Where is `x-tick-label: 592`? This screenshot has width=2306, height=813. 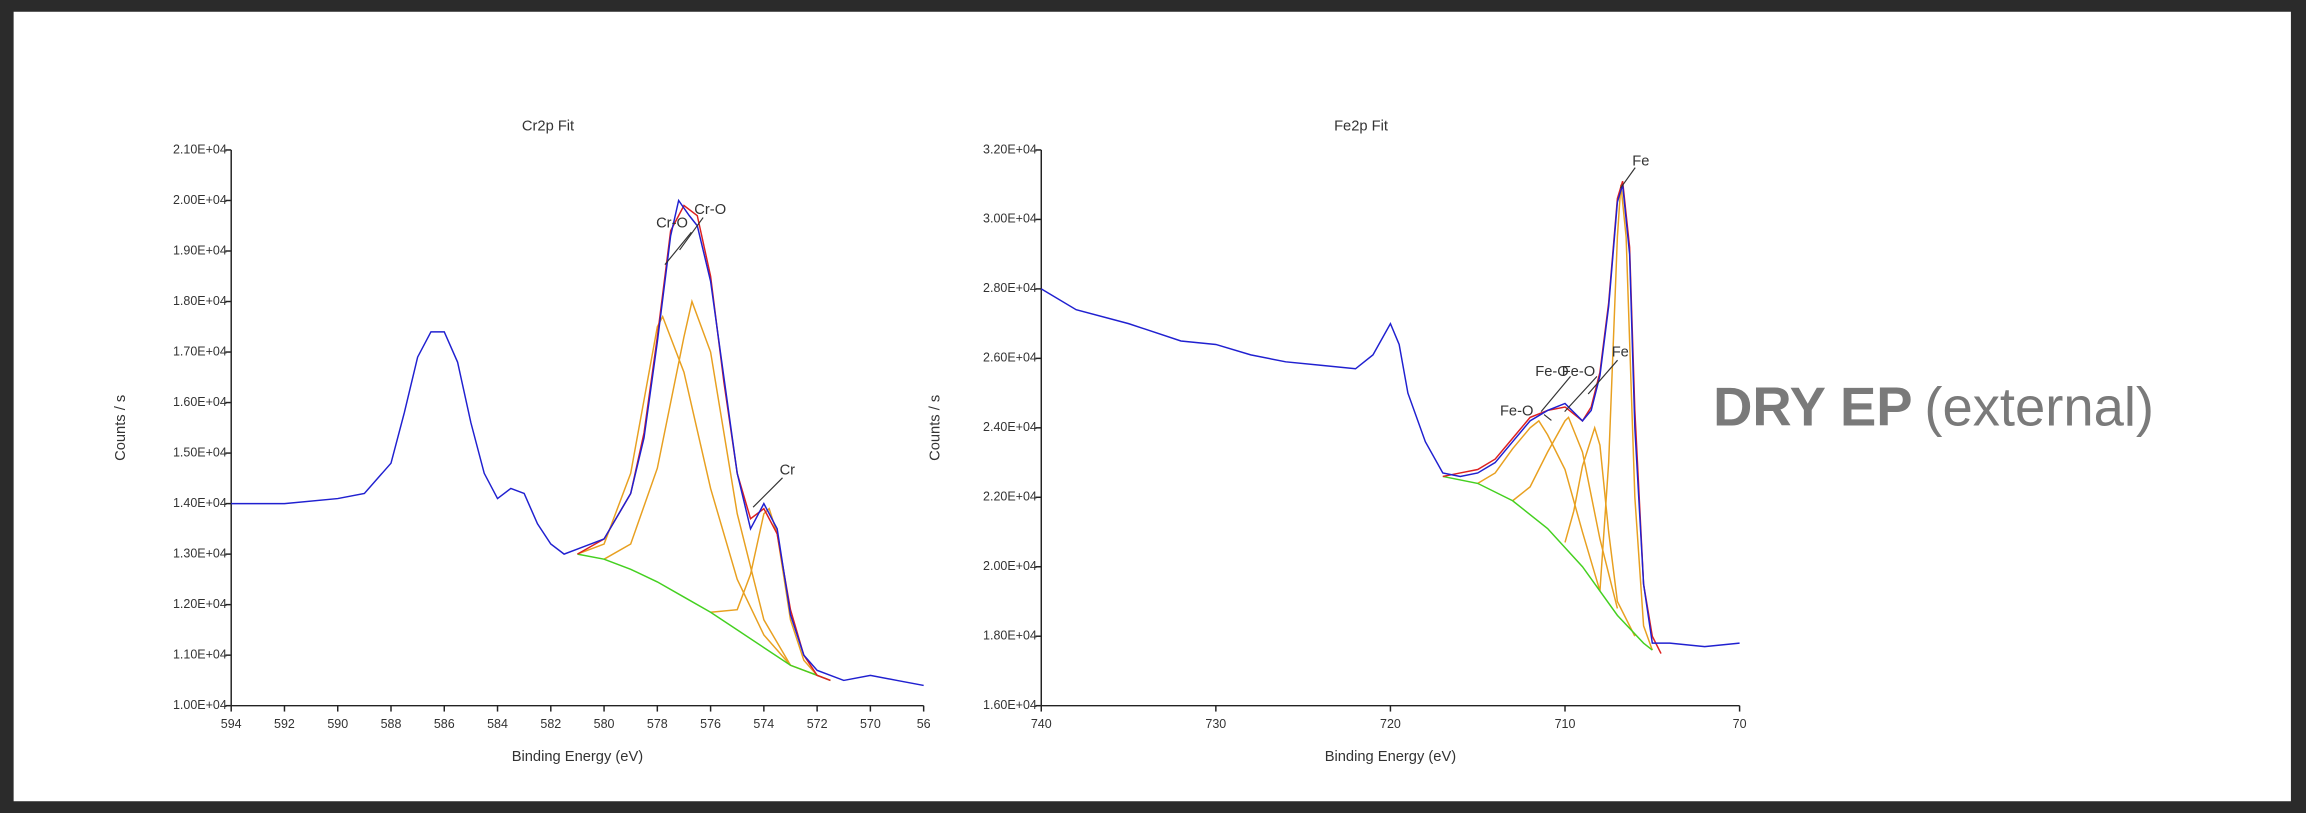
x-tick-label: 592 is located at coordinates (284, 724).